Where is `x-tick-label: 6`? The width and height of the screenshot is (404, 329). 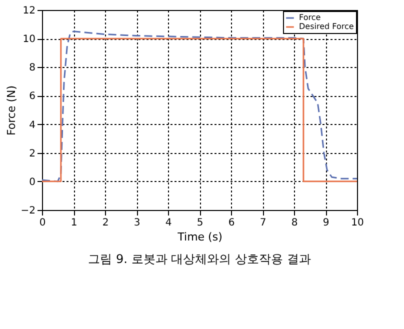 x-tick-label: 6 is located at coordinates (231, 223).